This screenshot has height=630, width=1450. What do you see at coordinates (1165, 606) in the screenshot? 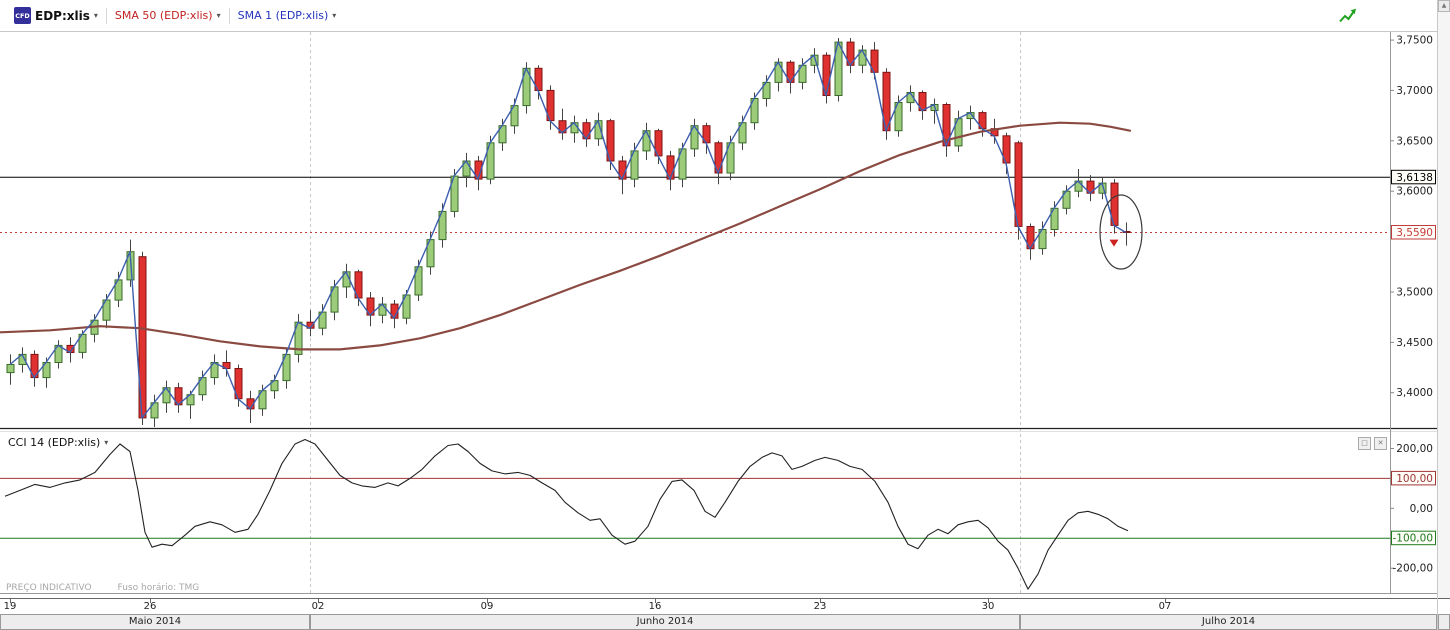
I see `date-tick-label: 07` at bounding box center [1165, 606].